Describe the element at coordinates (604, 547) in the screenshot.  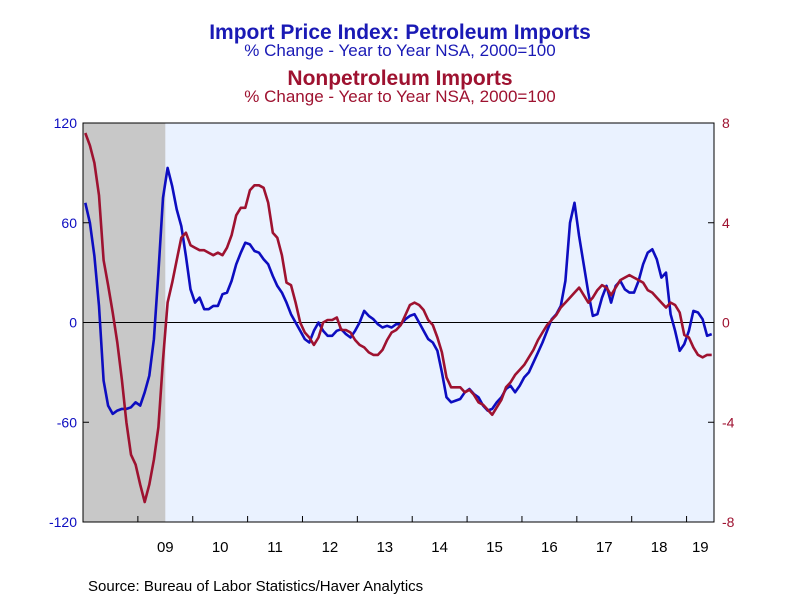
I see `x-axis-tick-label: 17` at that location.